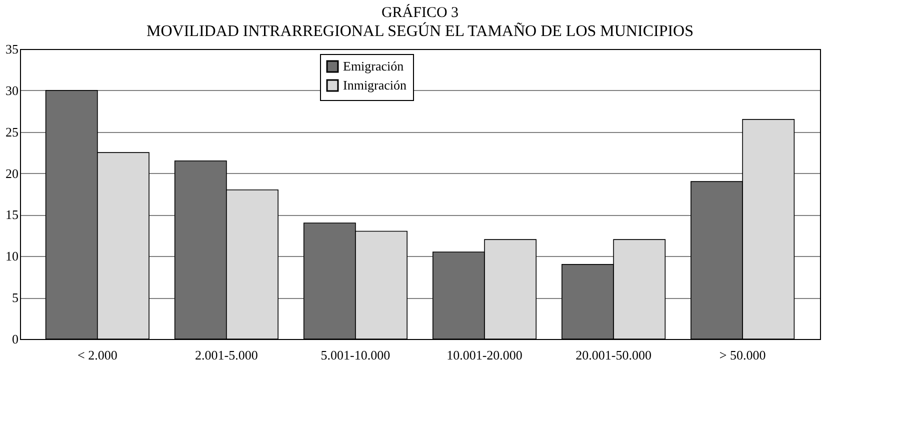 The image size is (901, 427). Describe the element at coordinates (12, 132) in the screenshot. I see `y-tick-label: 25` at that location.